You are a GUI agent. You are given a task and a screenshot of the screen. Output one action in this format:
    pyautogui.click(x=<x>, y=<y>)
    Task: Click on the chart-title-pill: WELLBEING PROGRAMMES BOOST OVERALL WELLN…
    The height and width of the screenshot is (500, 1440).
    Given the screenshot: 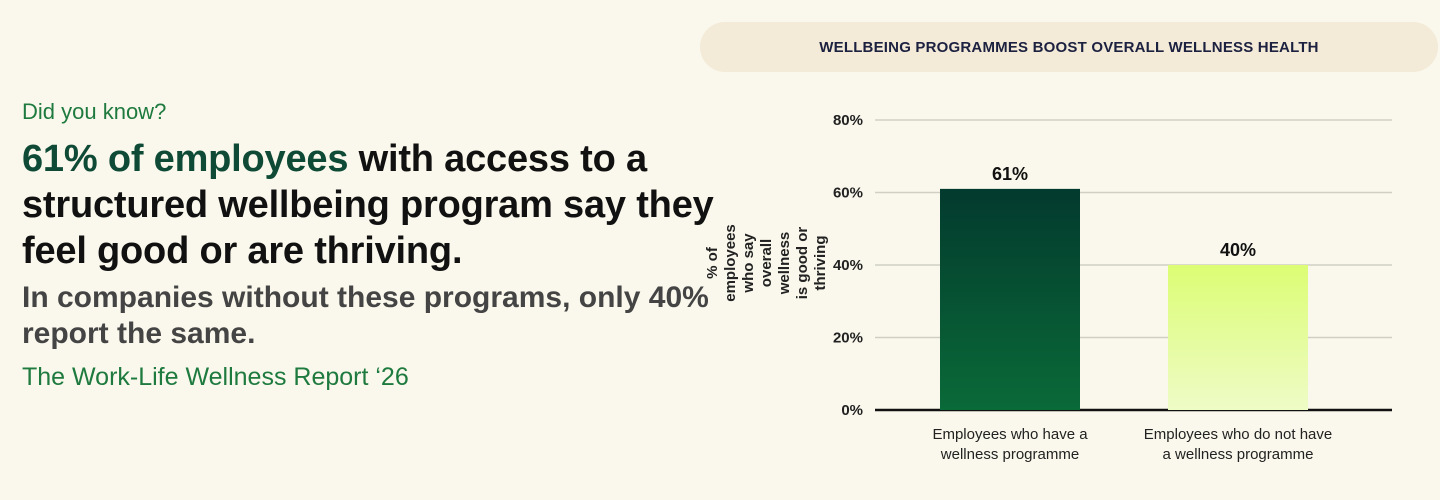 What is the action you would take?
    pyautogui.click(x=1069, y=47)
    